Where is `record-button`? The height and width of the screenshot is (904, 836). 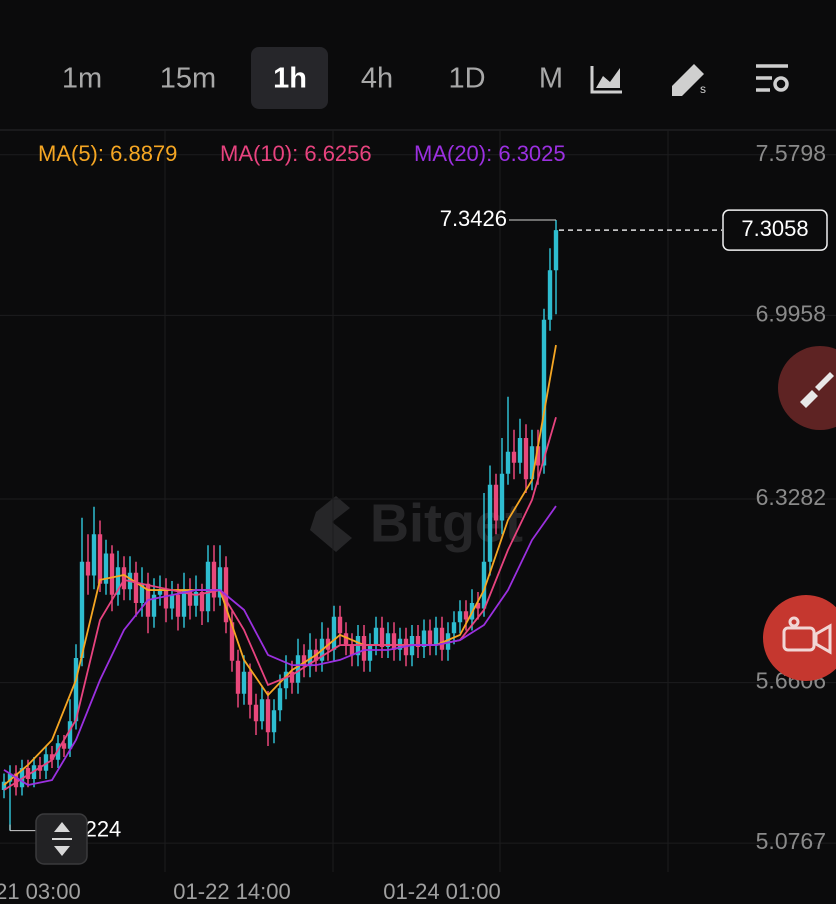 record-button is located at coordinates (799, 638).